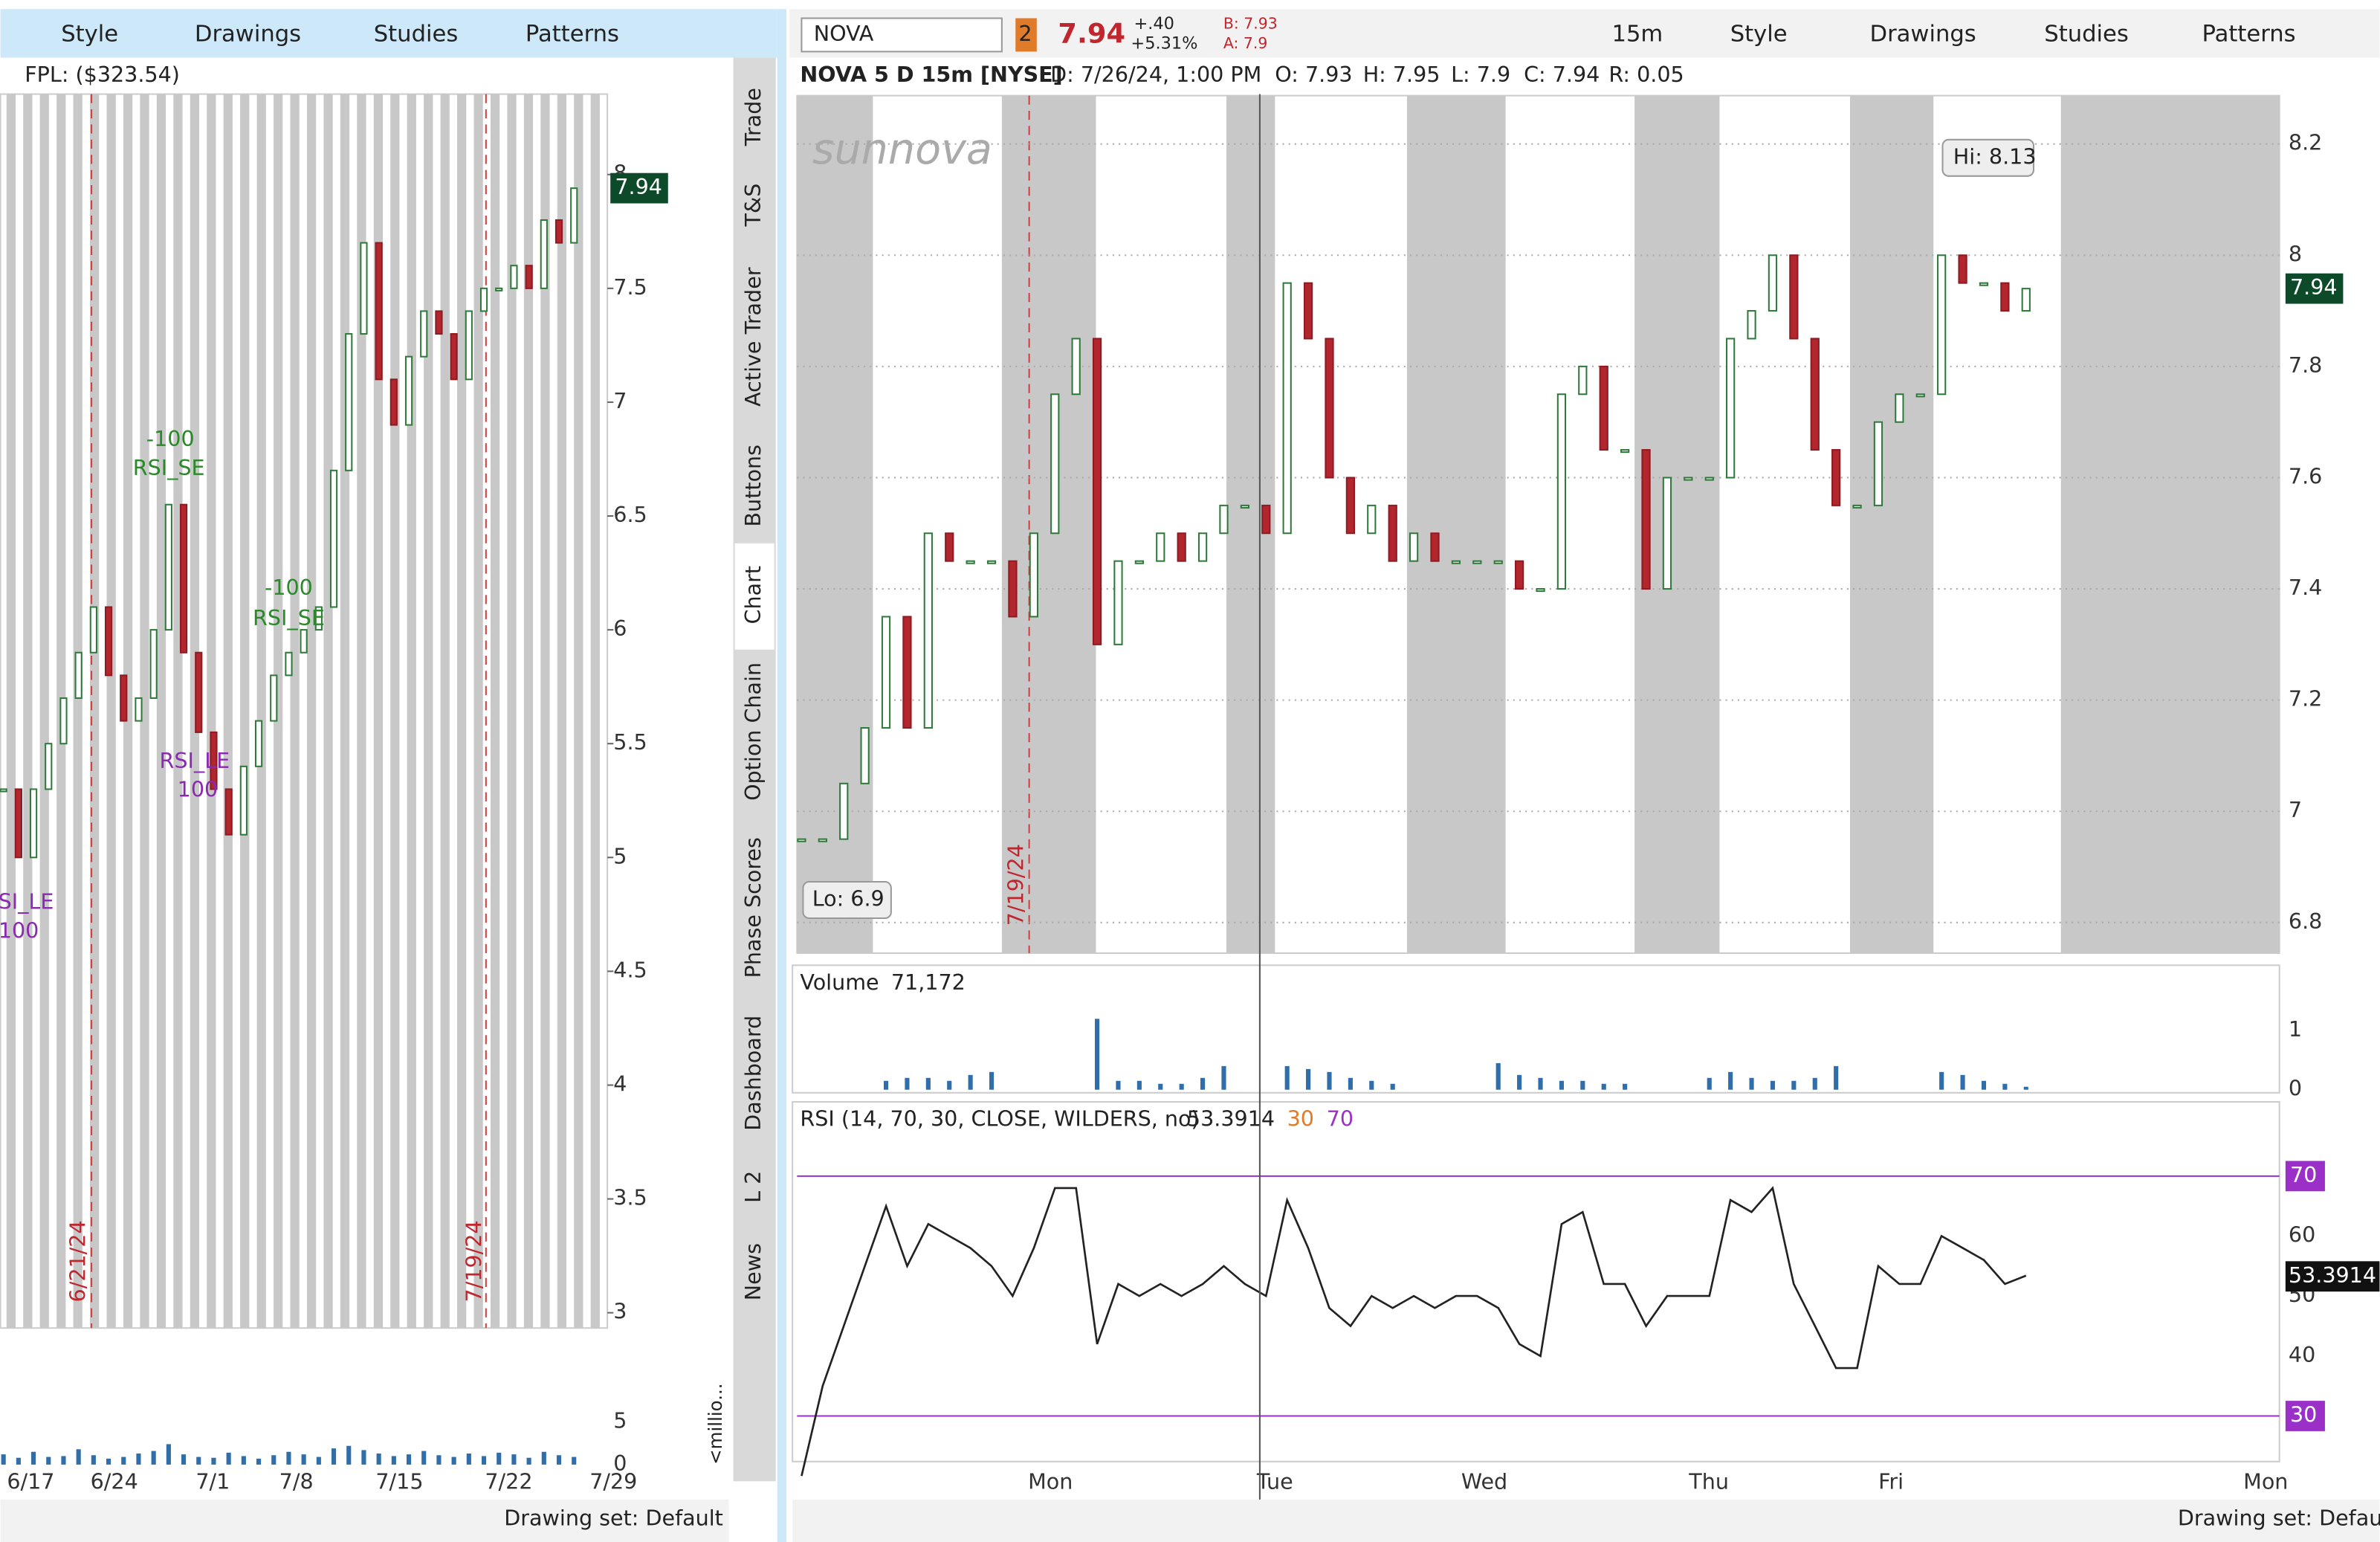 This screenshot has height=1542, width=2380. Describe the element at coordinates (1154, 23) in the screenshot. I see `change: +.40` at that location.